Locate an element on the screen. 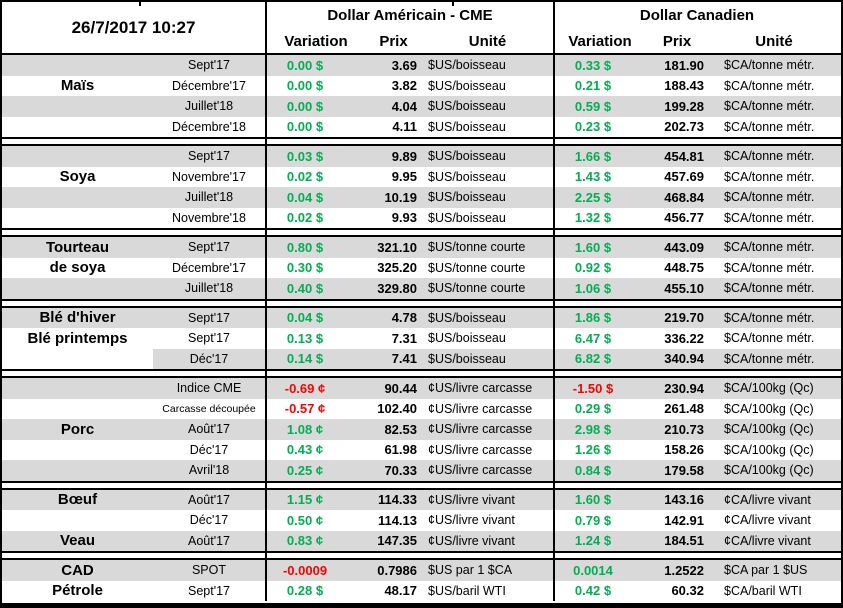 This screenshot has width=843, height=608. col-header-unite: Unité is located at coordinates (774, 41).